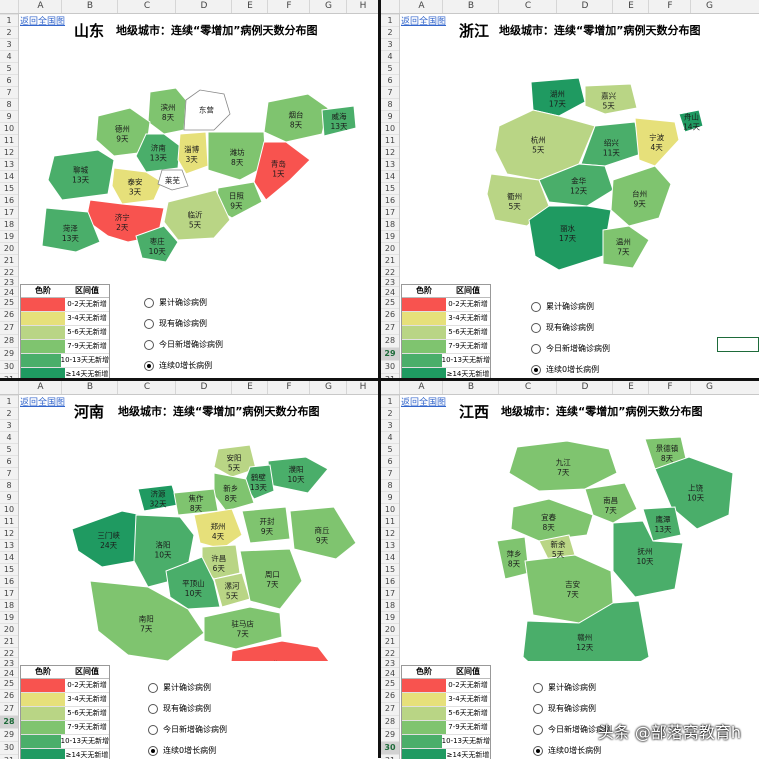 This screenshot has width=759, height=759. Describe the element at coordinates (738, 344) in the screenshot. I see `selected-cell` at that location.